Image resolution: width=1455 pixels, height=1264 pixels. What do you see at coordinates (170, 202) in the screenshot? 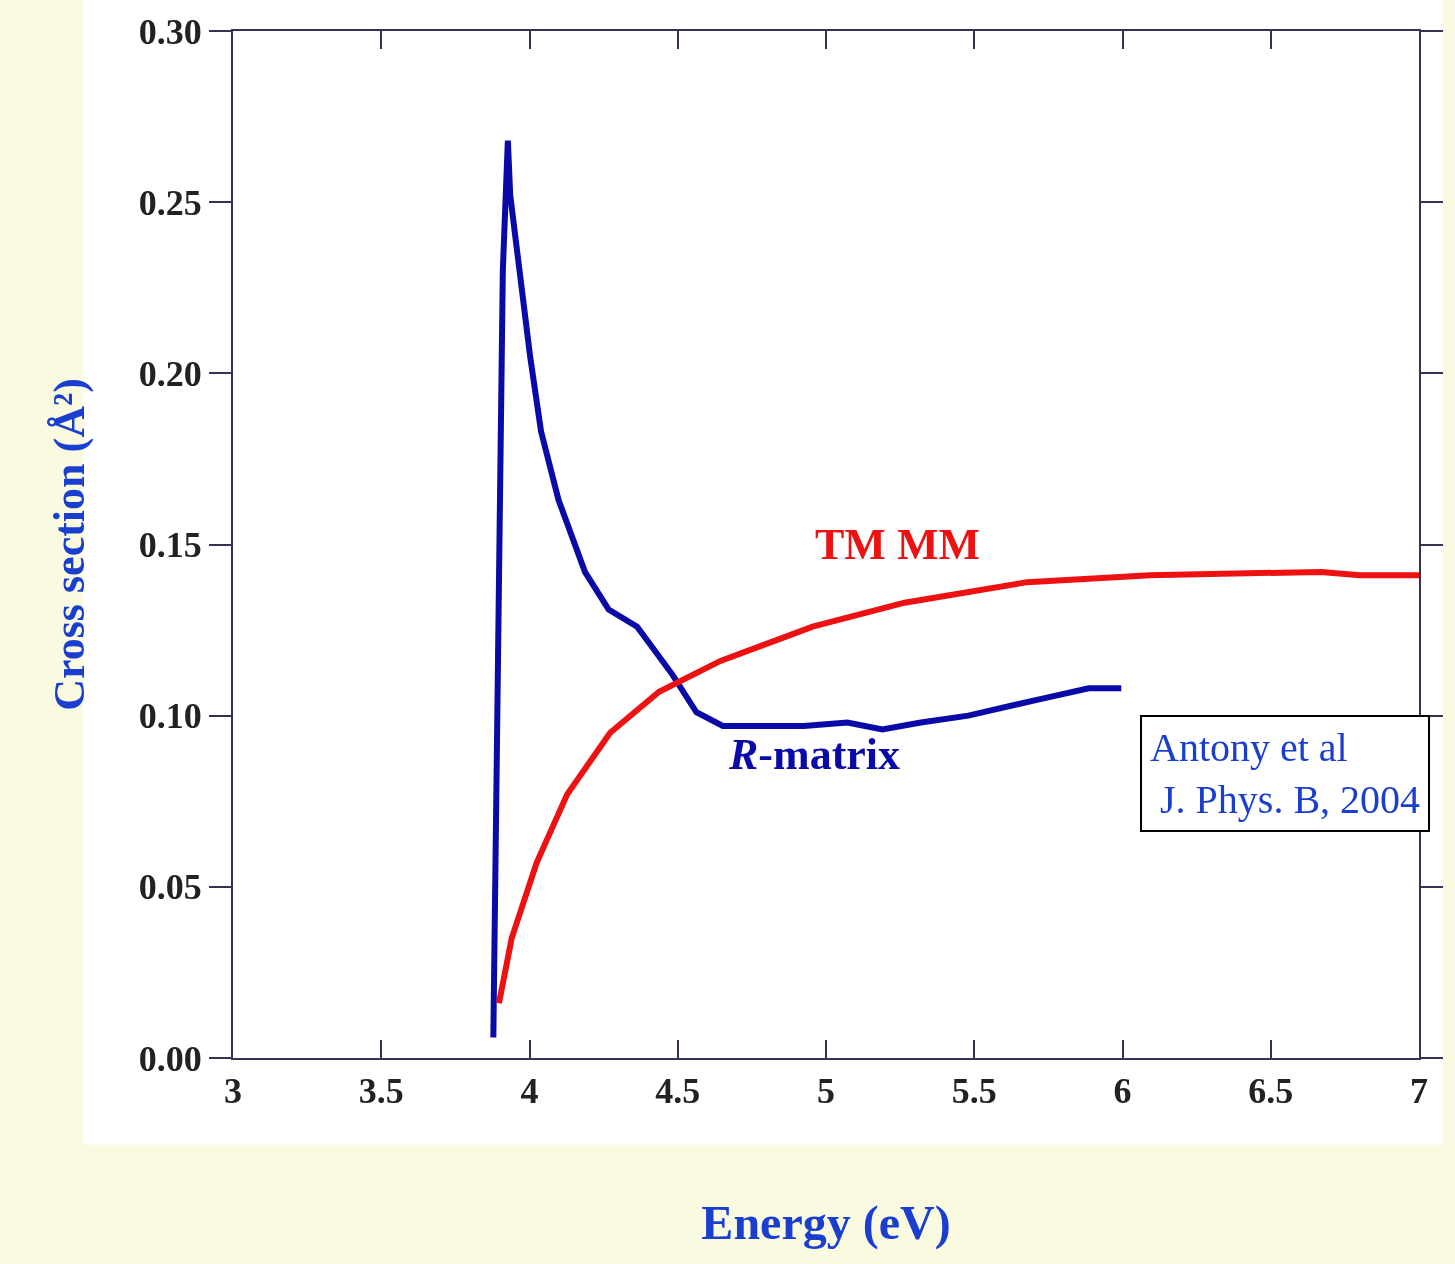
I see `y-tick-label: 0.25` at bounding box center [170, 202].